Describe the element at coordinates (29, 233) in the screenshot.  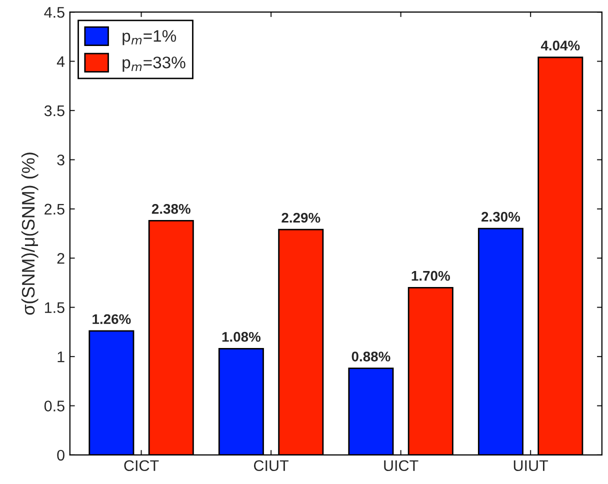
I see `y-axis-title: σ(SNM)/μ(SNM) (%)` at that location.